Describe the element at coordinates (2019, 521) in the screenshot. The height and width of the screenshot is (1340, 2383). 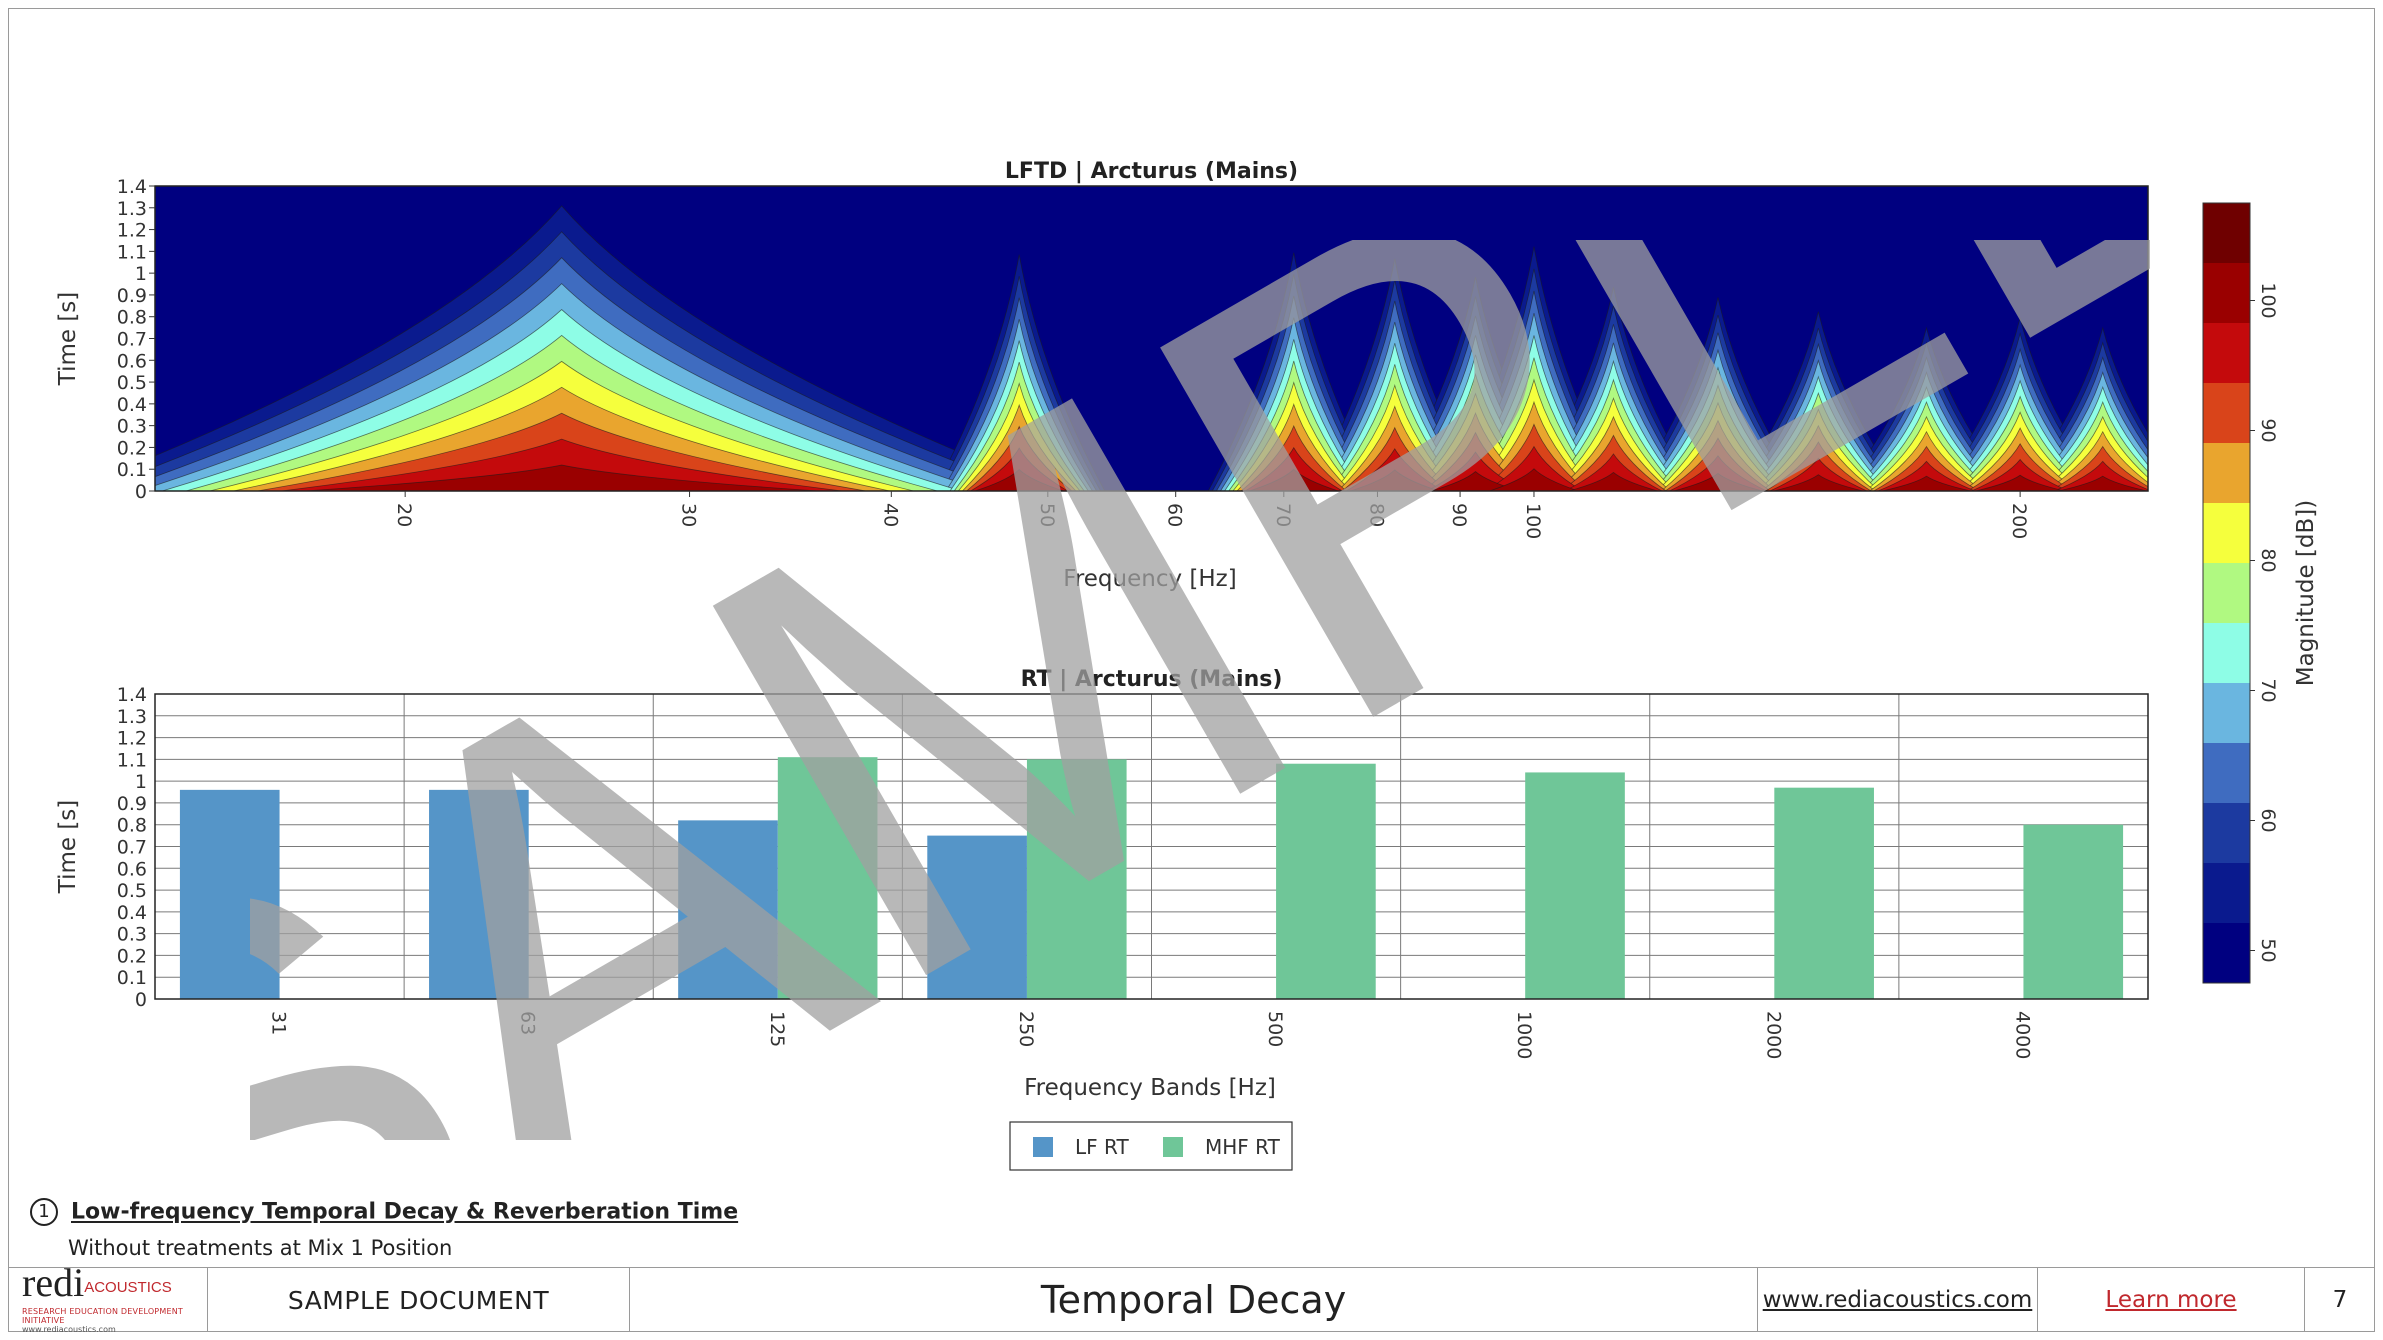
I see `heatmap-x-tick-label: 200` at that location.